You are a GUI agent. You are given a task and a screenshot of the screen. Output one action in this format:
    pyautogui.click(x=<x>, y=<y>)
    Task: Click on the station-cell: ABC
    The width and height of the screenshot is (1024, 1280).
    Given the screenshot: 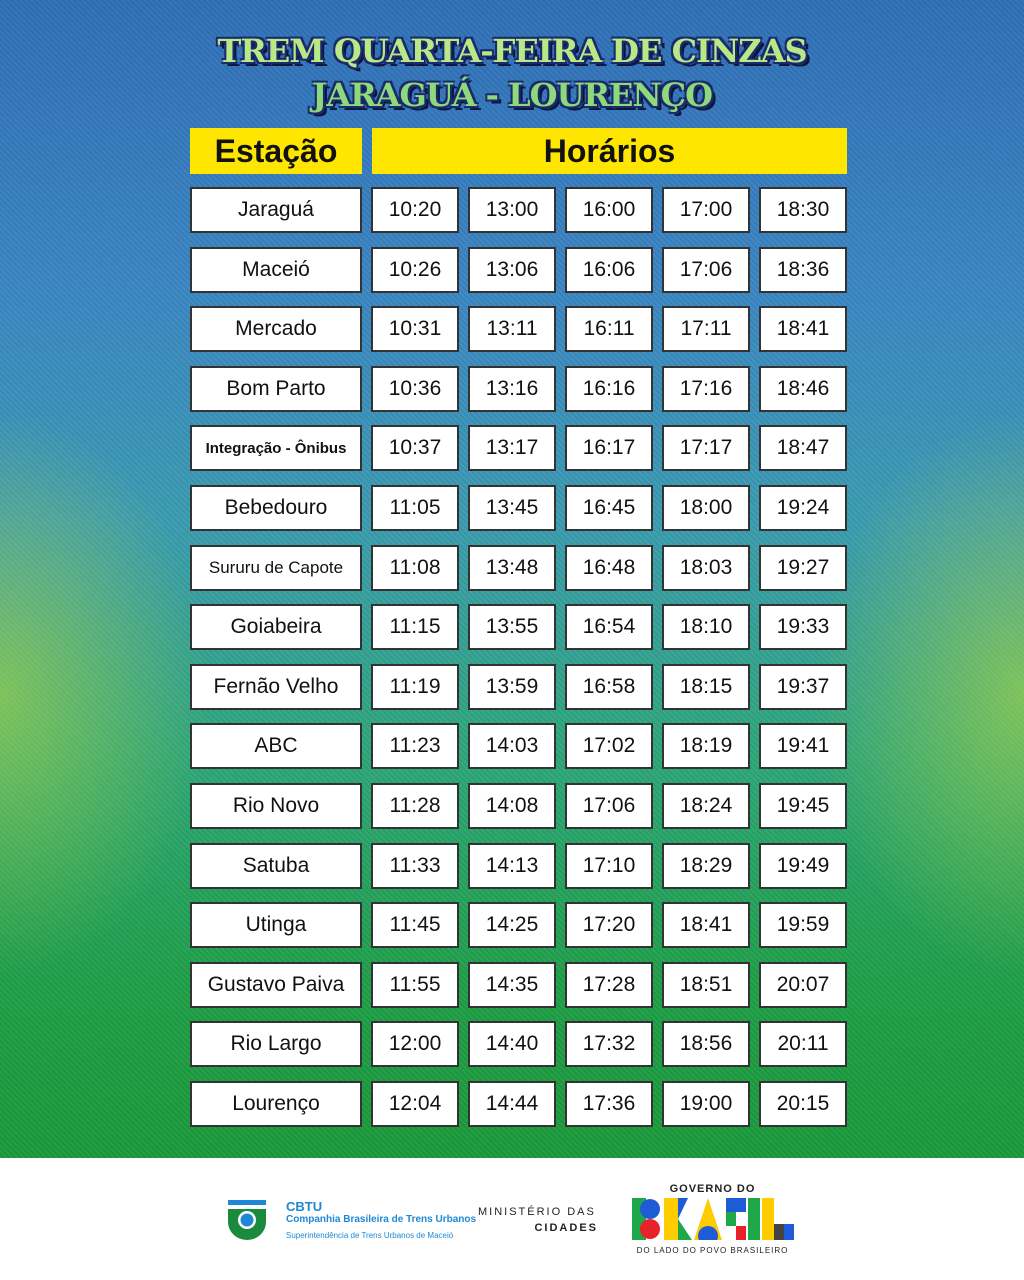 What is the action you would take?
    pyautogui.click(x=276, y=746)
    